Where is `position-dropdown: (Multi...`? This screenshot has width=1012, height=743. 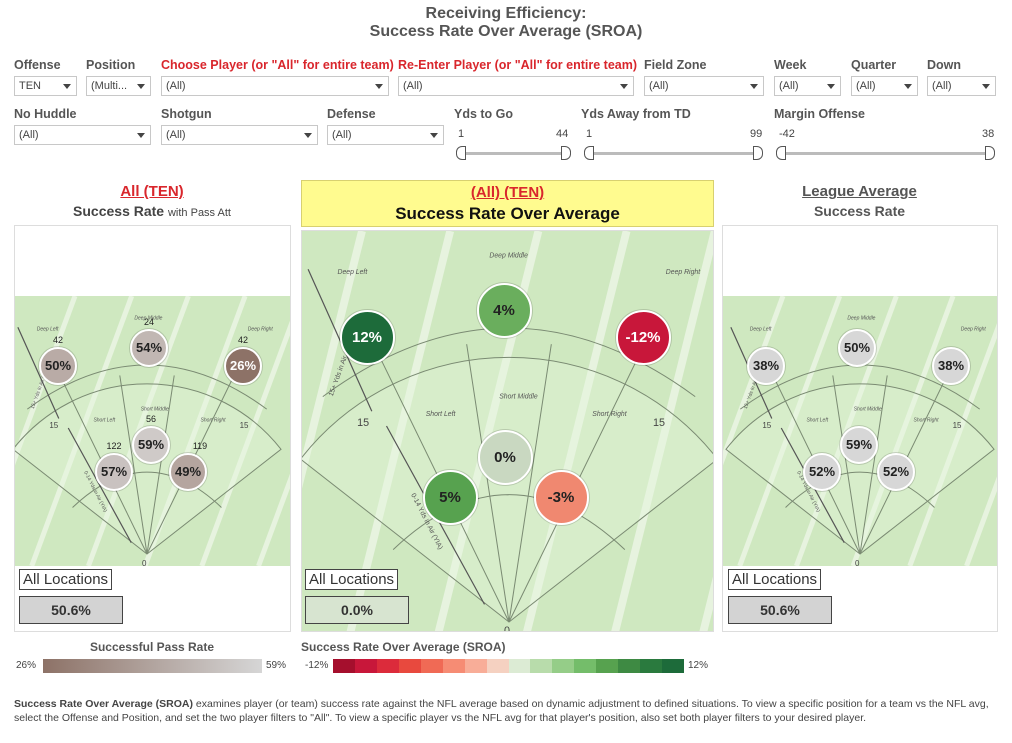
position-dropdown: (Multi... is located at coordinates (118, 86).